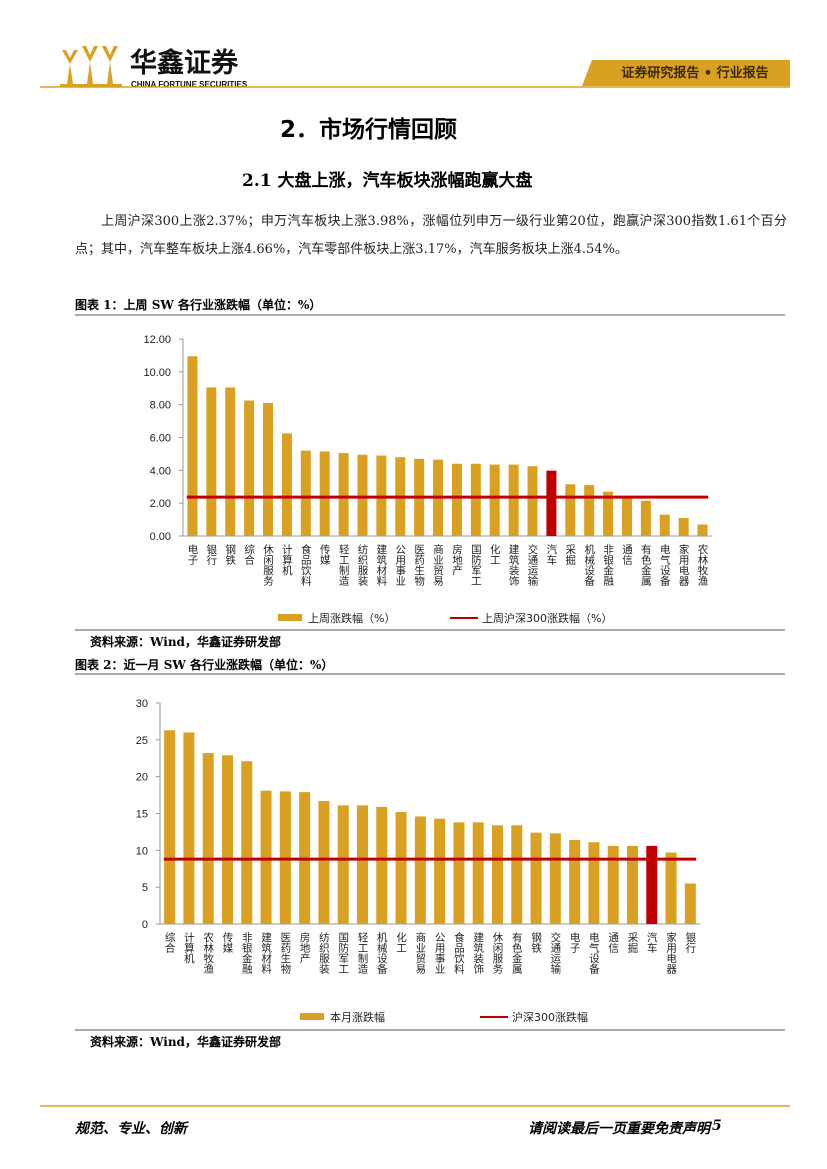 Image resolution: width=827 pixels, height=1169 pixels. I want to click on company-name: 华鑫证券, so click(184, 63).